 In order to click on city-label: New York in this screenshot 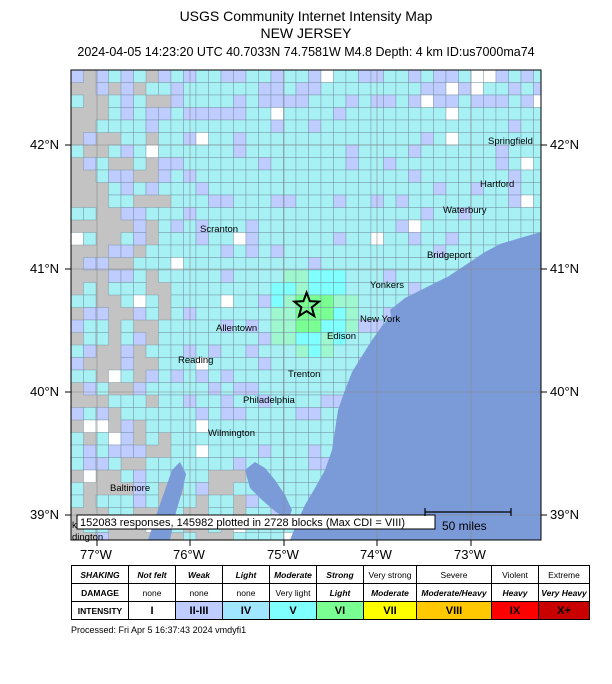, I will do `click(380, 319)`.